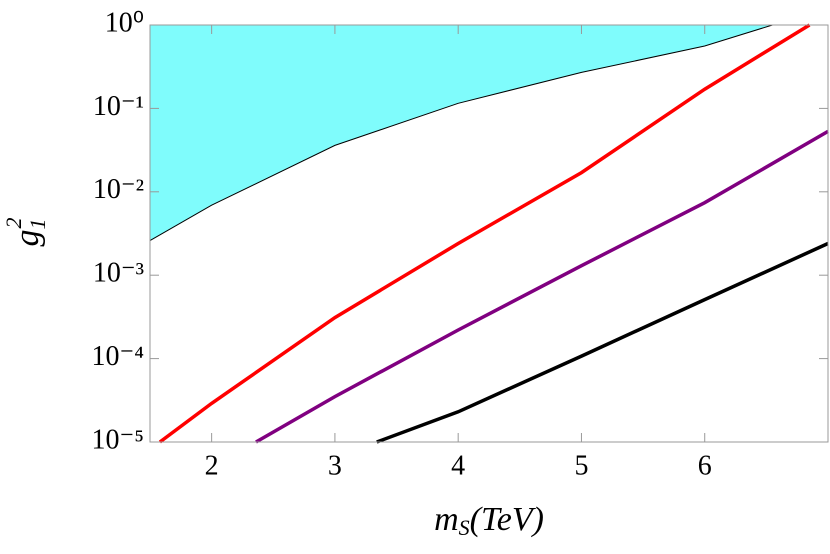 Image resolution: width=830 pixels, height=554 pixels. Describe the element at coordinates (118, 273) in the screenshot. I see `y-tick-label: 10⁻³` at that location.